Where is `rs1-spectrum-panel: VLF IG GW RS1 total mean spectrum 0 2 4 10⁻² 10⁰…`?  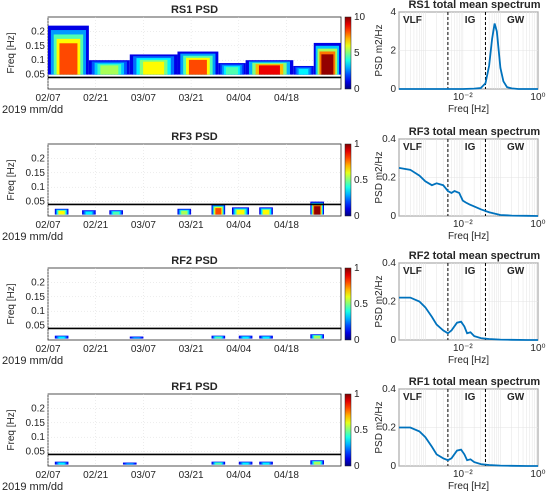 rs1-spectrum-panel: VLF IG GW RS1 total mean spectrum 0 2 4 10⁻² 10⁰… is located at coordinates (460, 57).